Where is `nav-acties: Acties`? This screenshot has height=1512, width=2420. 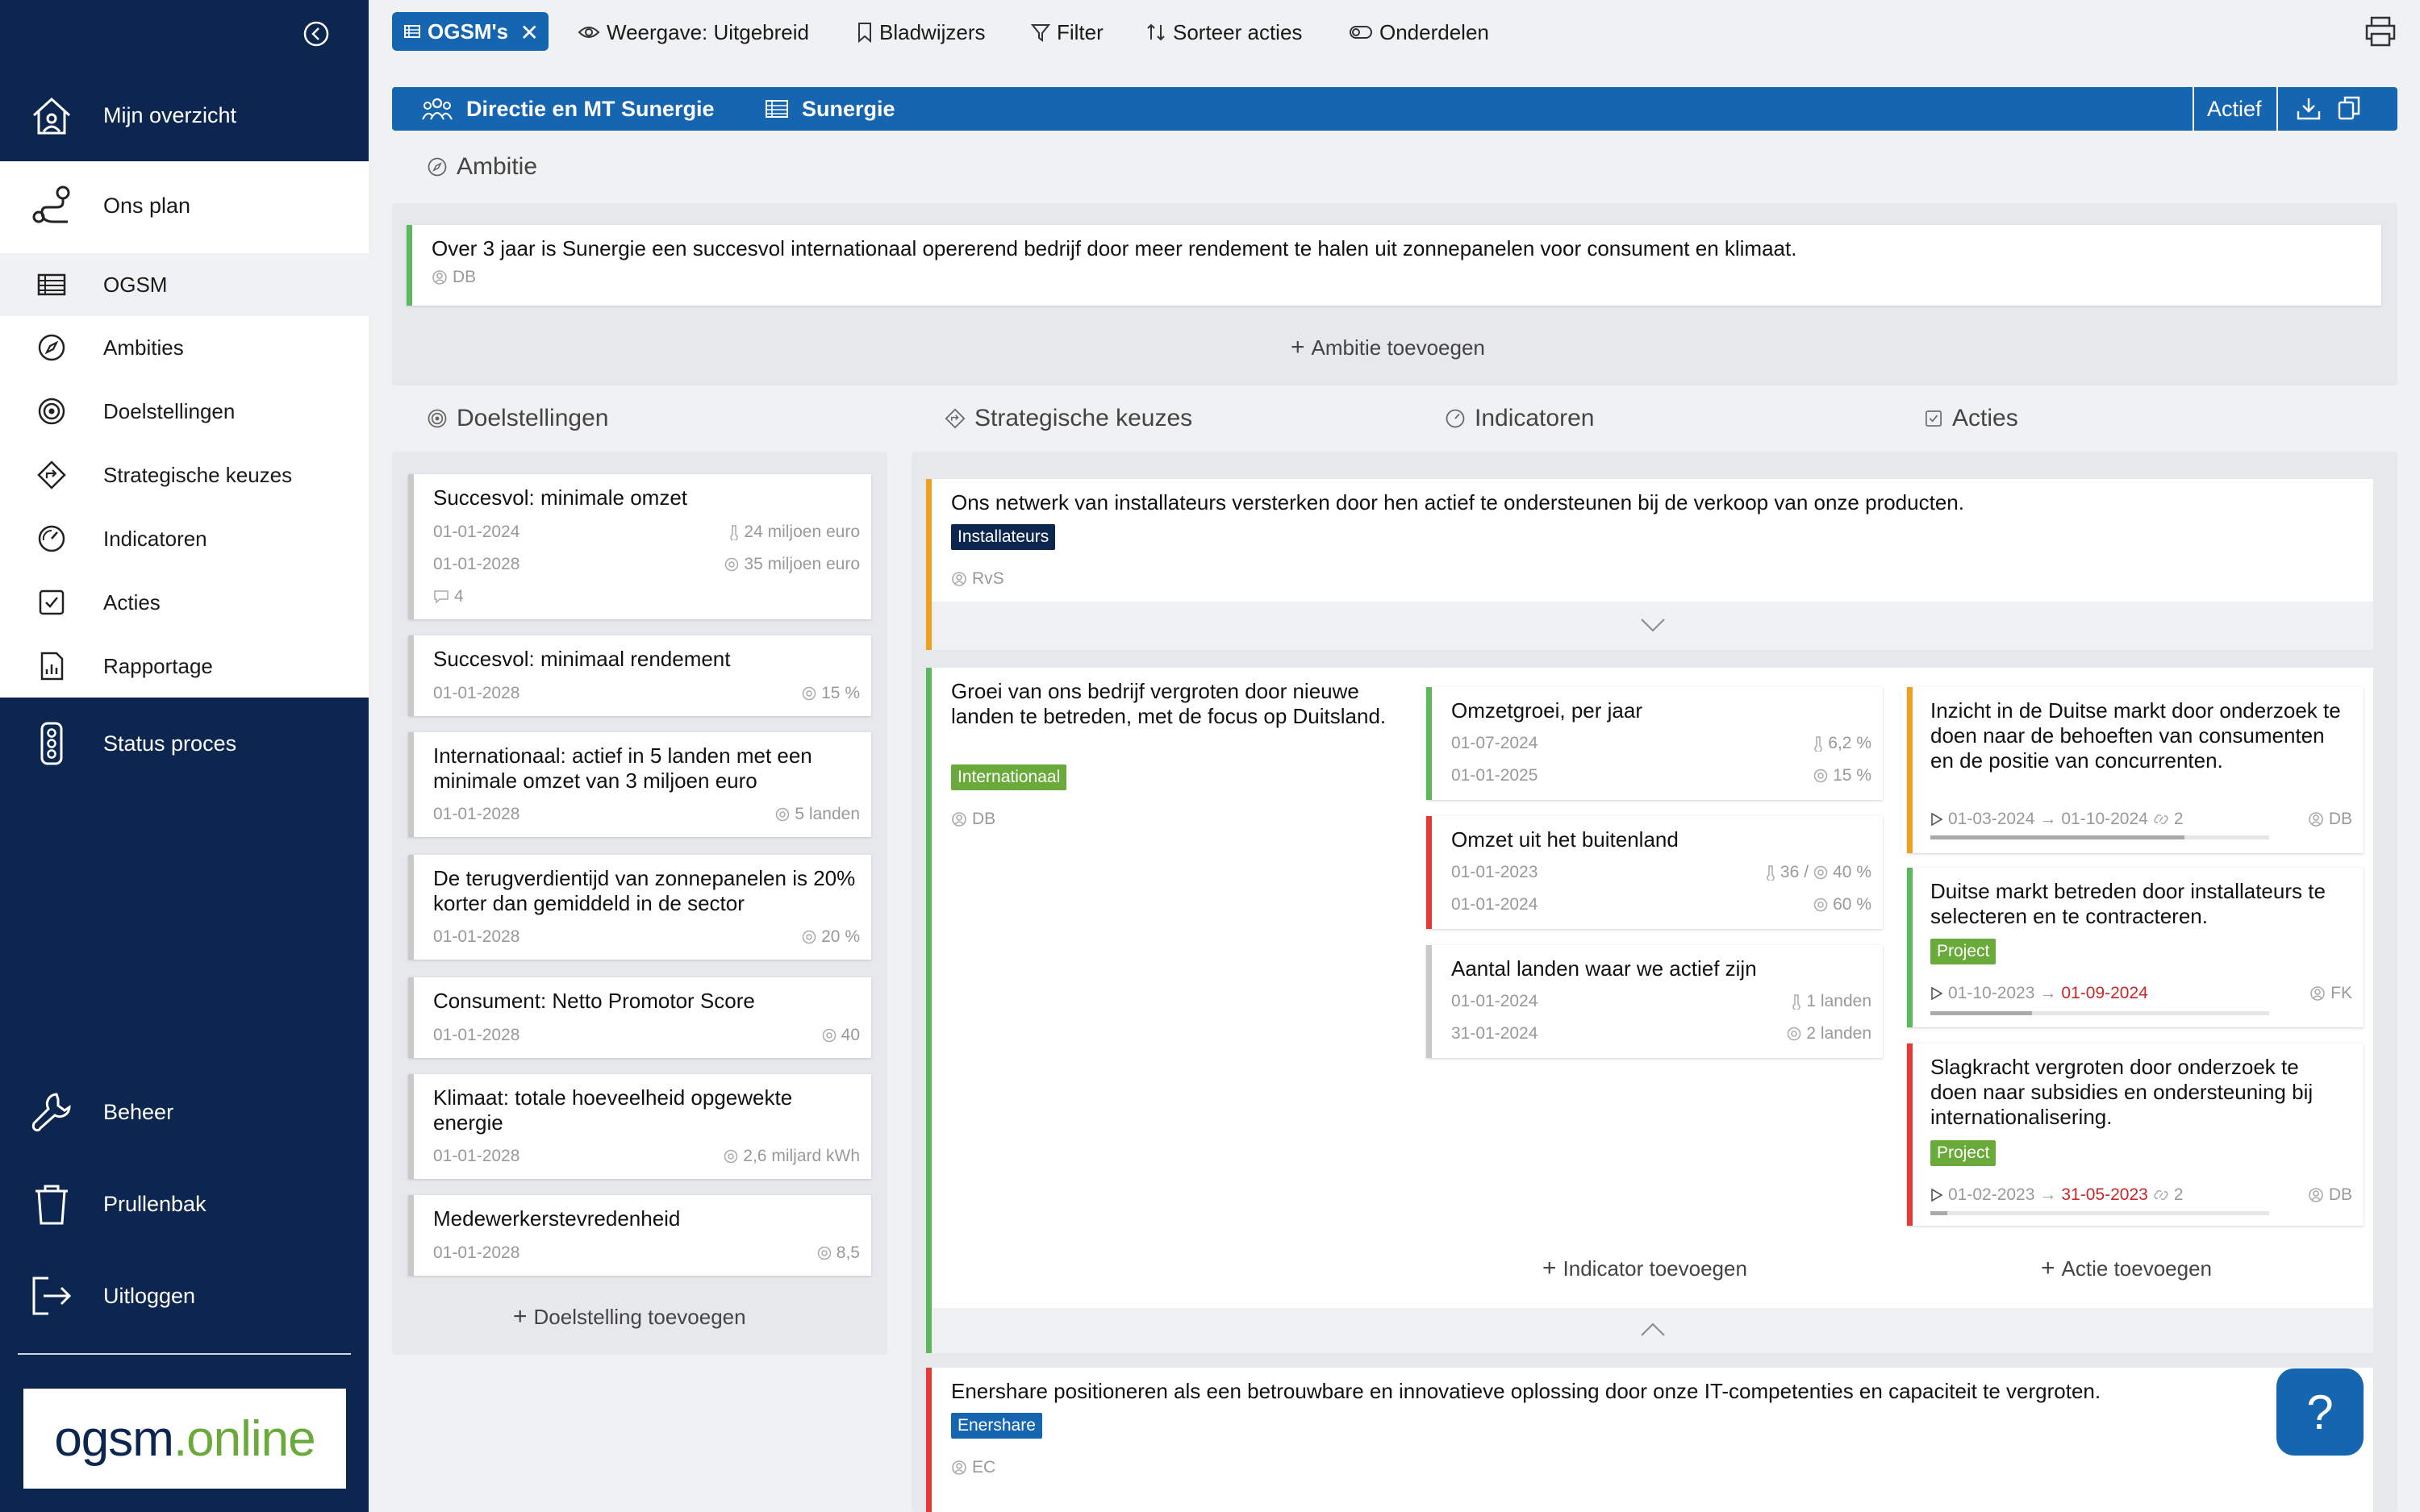
nav-acties: Acties is located at coordinates (184, 602).